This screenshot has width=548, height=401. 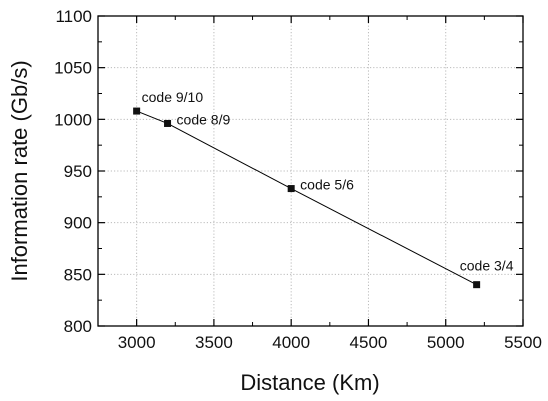 I want to click on x-tick-label: 4000, so click(x=291, y=342).